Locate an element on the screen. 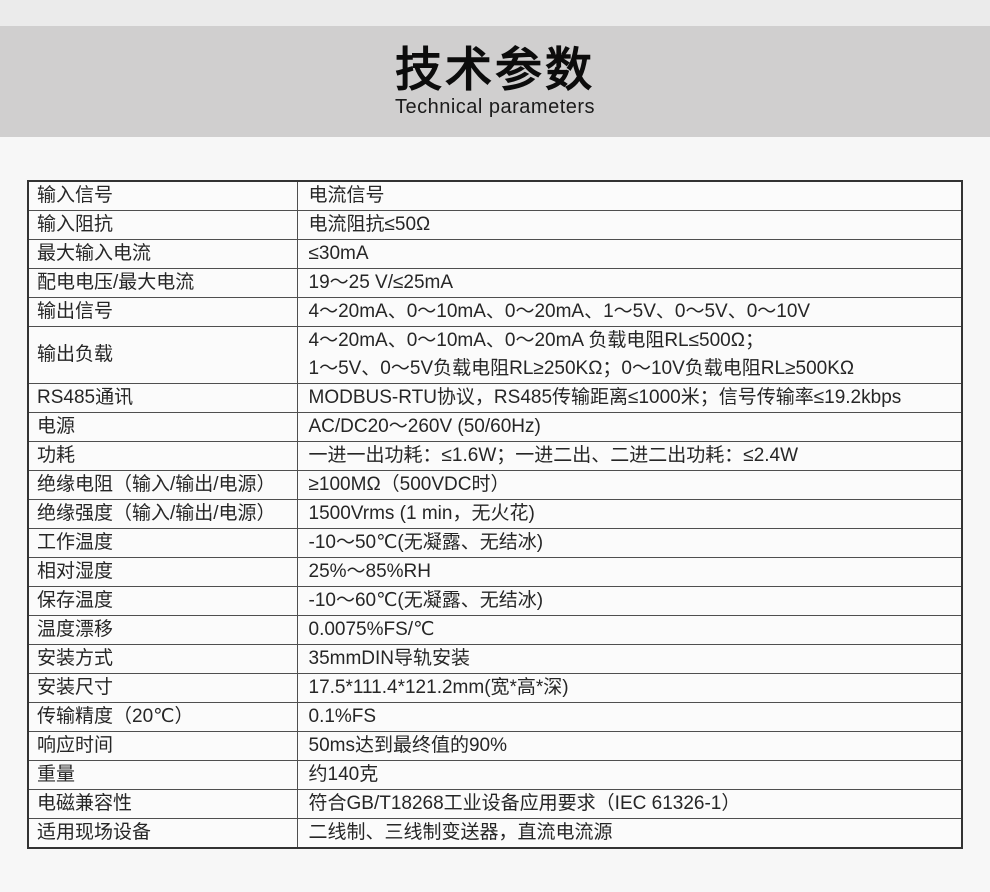 This screenshot has height=892, width=990. table-row: 适用现场设备 二线制、三线制变送器，直流电流源 is located at coordinates (495, 833).